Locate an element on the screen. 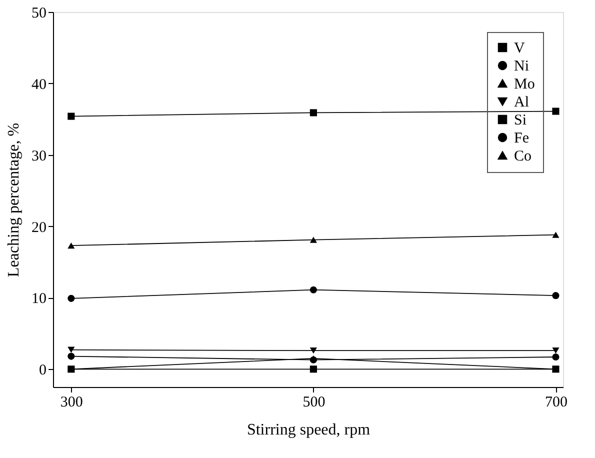 The width and height of the screenshot is (595, 458). y-tick-label: 0 is located at coordinates (42, 370).